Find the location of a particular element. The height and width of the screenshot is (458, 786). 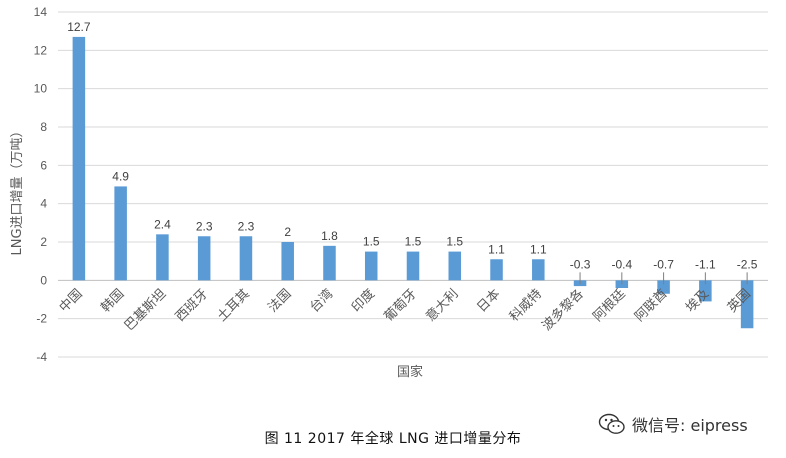

category-label: 法国 is located at coordinates (280, 301).